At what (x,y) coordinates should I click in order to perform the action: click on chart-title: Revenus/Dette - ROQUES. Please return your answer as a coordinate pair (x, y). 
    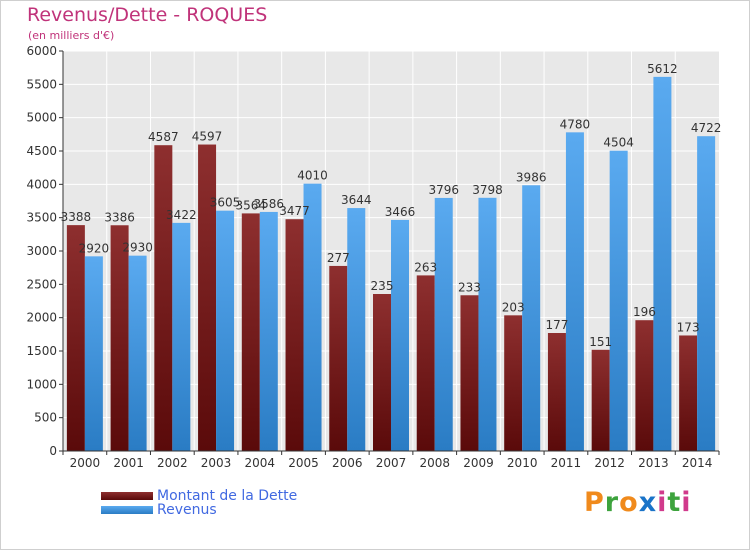
    Looking at the image, I should click on (147, 15).